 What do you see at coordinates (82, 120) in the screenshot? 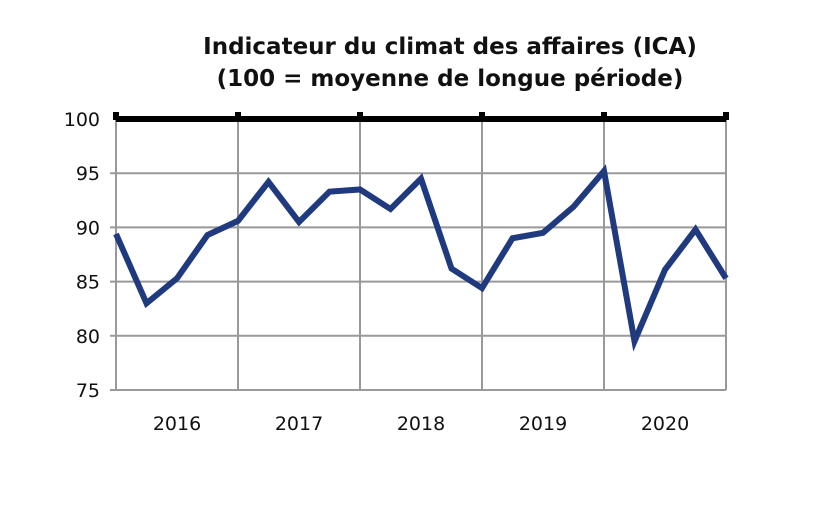
I see `y-tick-label: 100` at bounding box center [82, 120].